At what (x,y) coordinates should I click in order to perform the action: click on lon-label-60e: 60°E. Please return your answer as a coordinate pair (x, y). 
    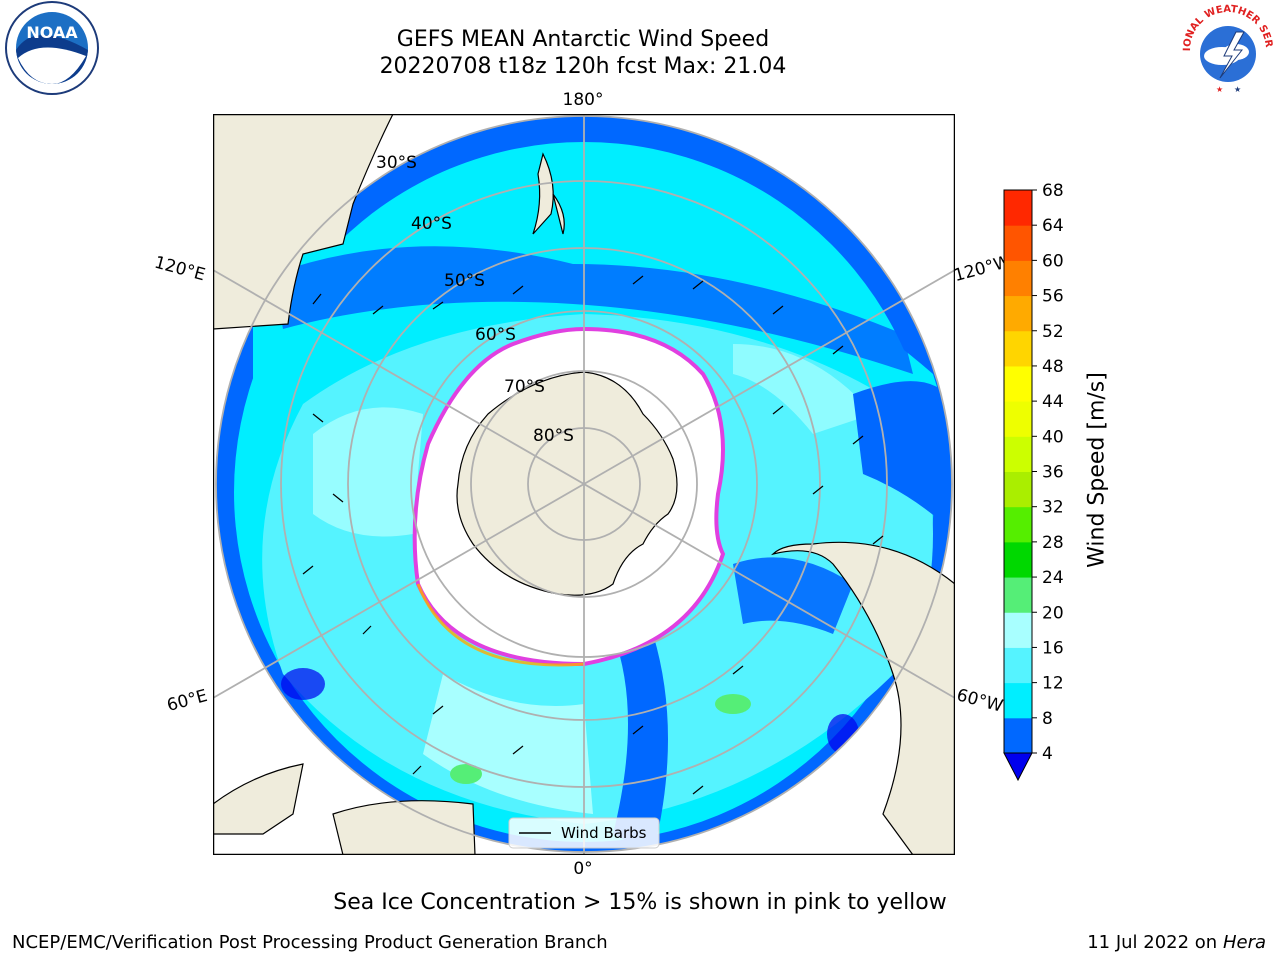
    Looking at the image, I should click on (187, 701).